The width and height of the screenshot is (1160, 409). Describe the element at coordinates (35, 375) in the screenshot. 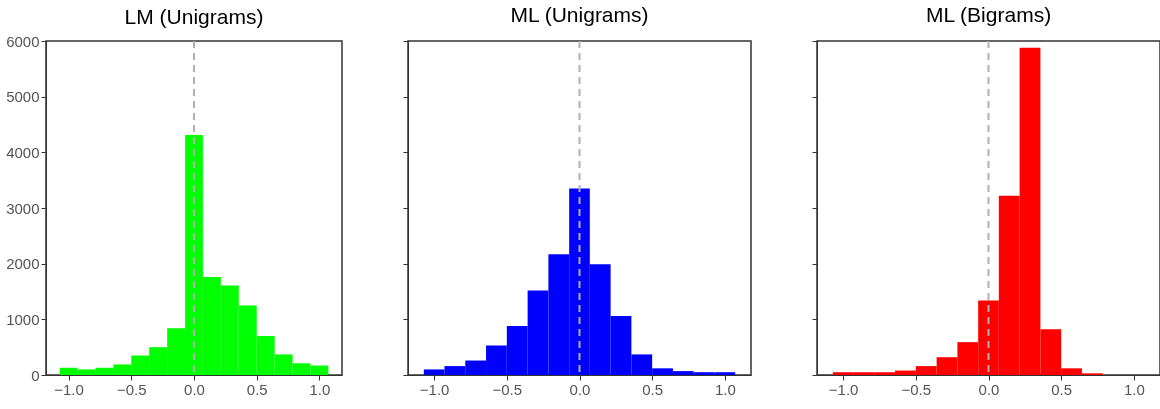

I see `y-tick-label: 0` at that location.